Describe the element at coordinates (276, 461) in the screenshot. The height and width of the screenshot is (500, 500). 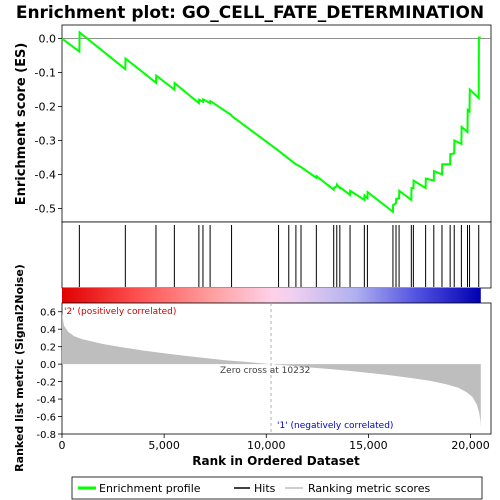
I see `x-axis-label: Rank in Ordered Dataset` at that location.